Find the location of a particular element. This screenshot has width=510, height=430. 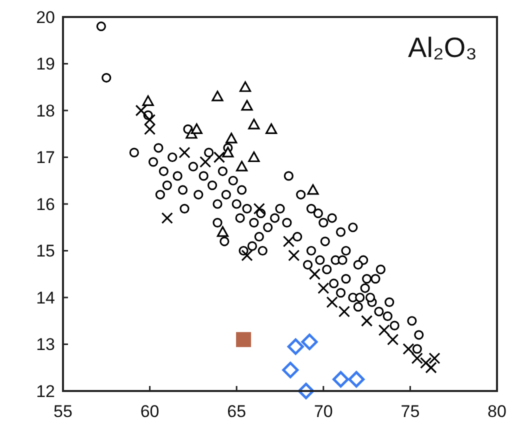

y-tick-label: 13 is located at coordinates (45, 344).